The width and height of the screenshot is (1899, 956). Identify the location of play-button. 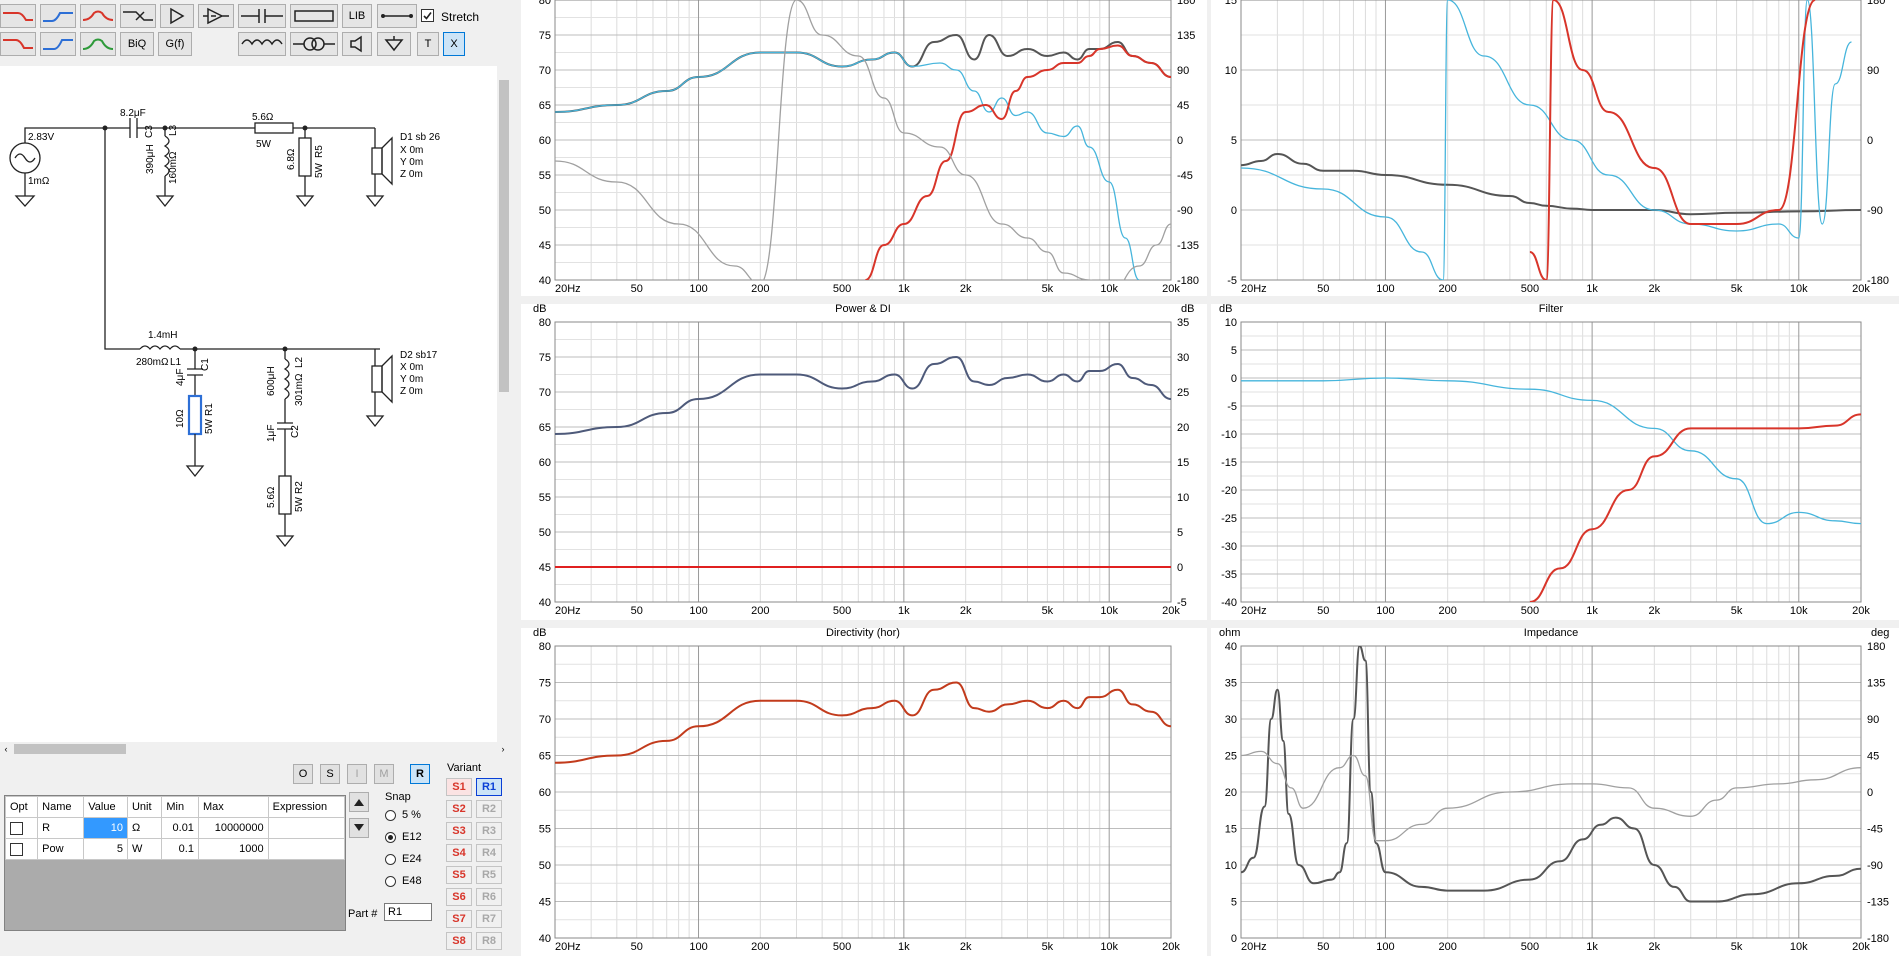
(177, 16).